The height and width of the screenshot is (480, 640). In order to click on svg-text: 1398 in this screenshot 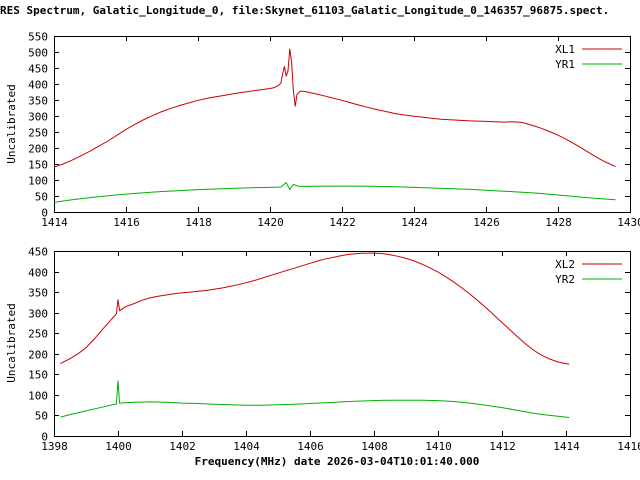, I will do `click(54, 446)`.